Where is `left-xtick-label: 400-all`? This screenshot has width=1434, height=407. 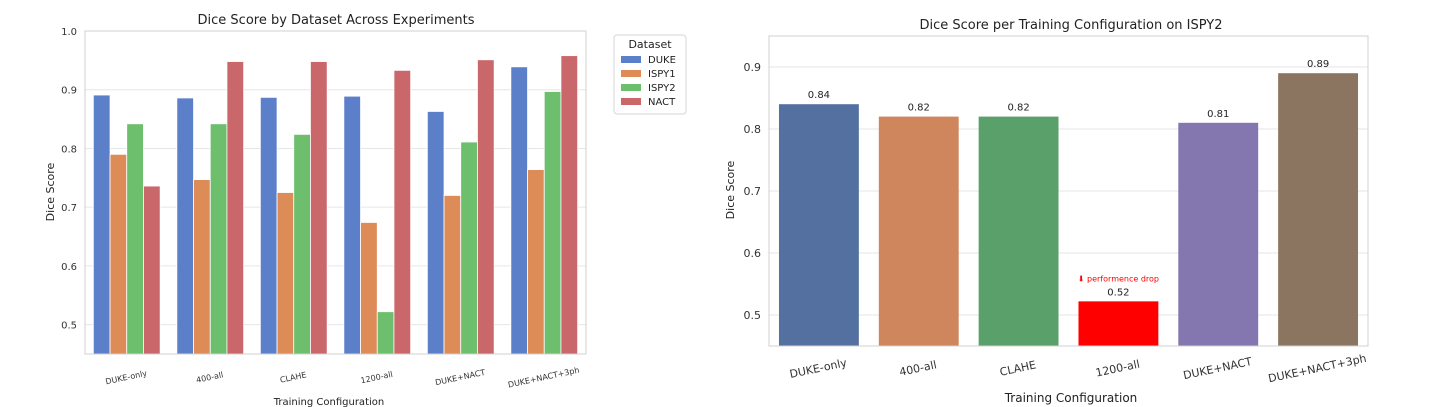 left-xtick-label: 400-all is located at coordinates (209, 377).